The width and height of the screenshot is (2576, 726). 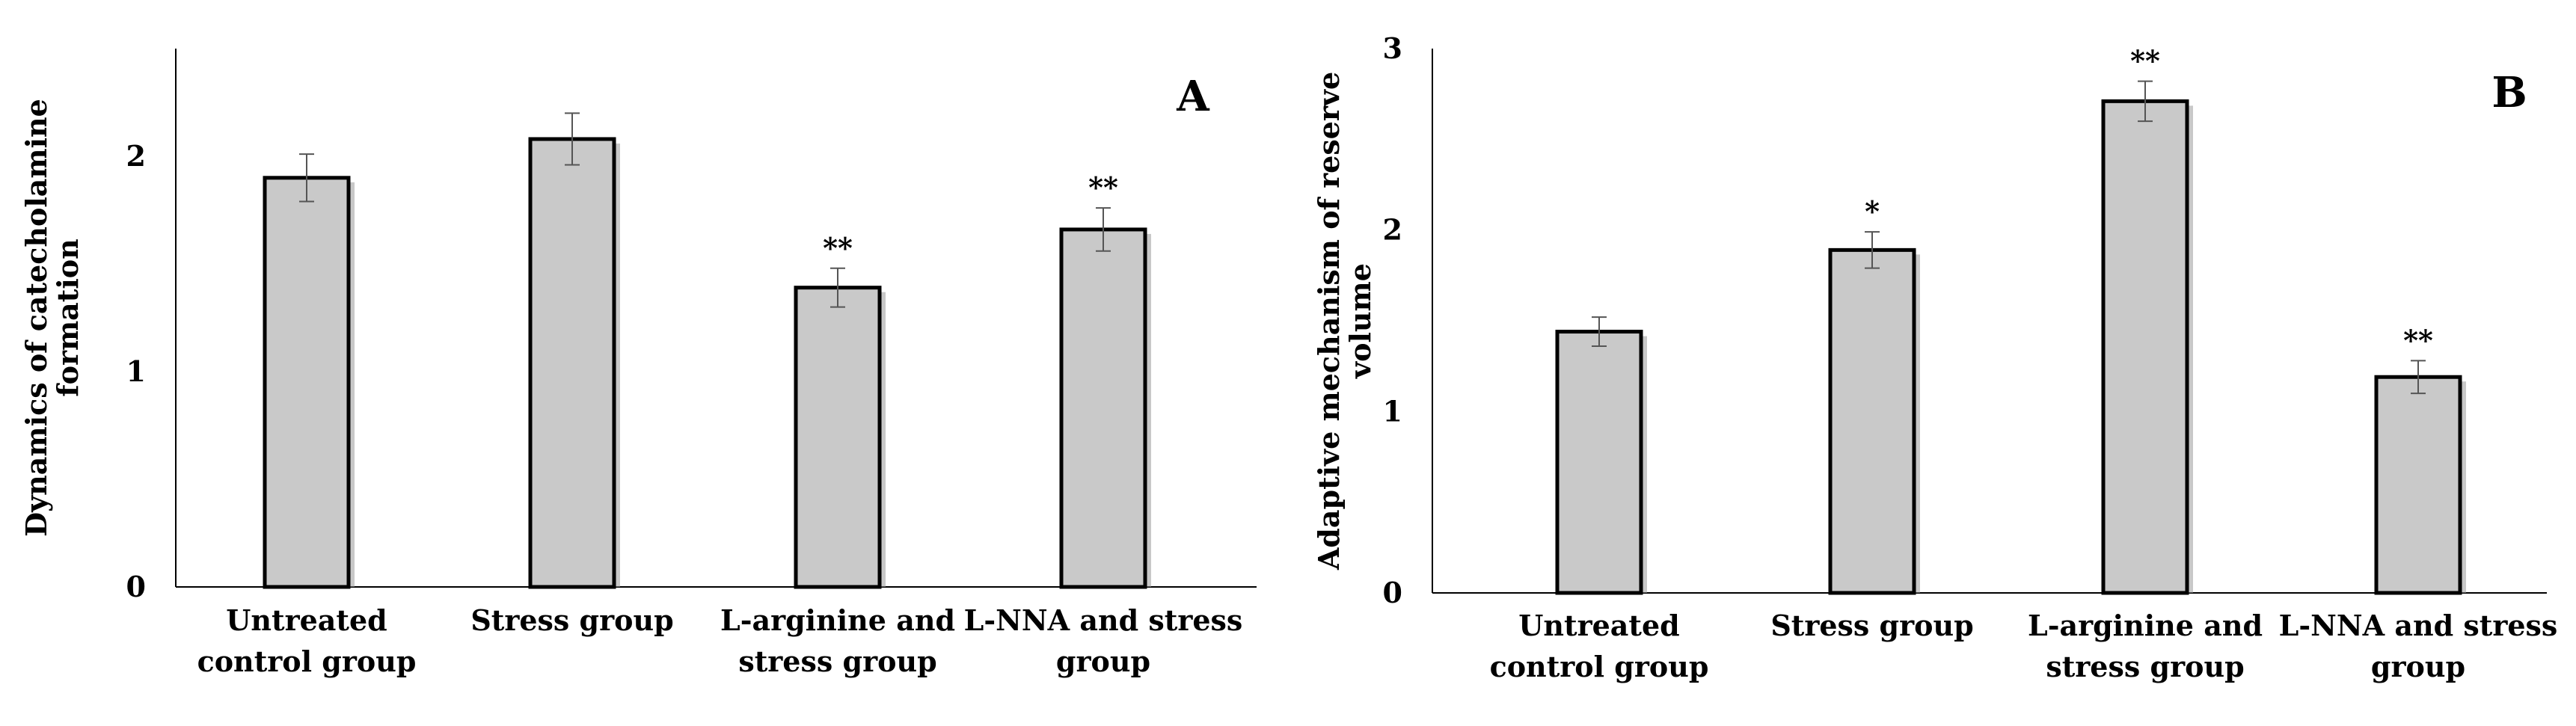 What do you see at coordinates (1193, 96) in the screenshot?
I see `panel-label: A` at bounding box center [1193, 96].